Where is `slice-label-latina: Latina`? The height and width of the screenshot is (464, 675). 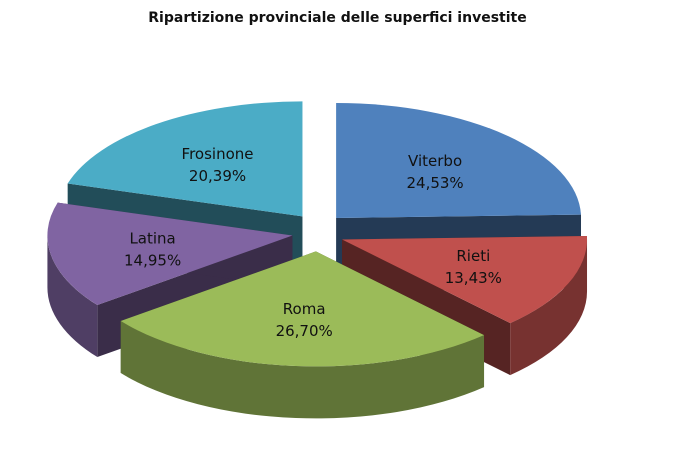
slice-label-latina: Latina is located at coordinates (152, 238).